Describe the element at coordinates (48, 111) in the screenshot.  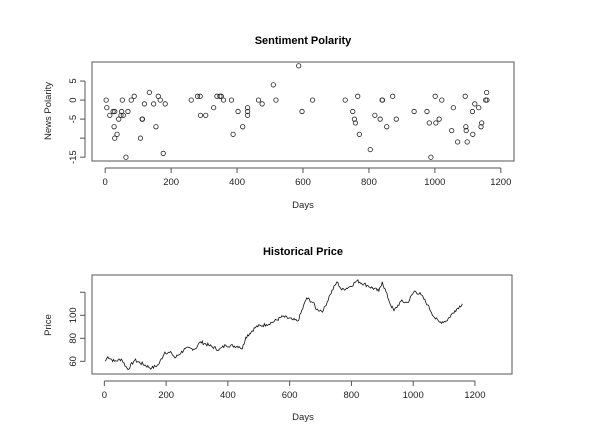
I see `y-axis-label: News Polarity` at that location.